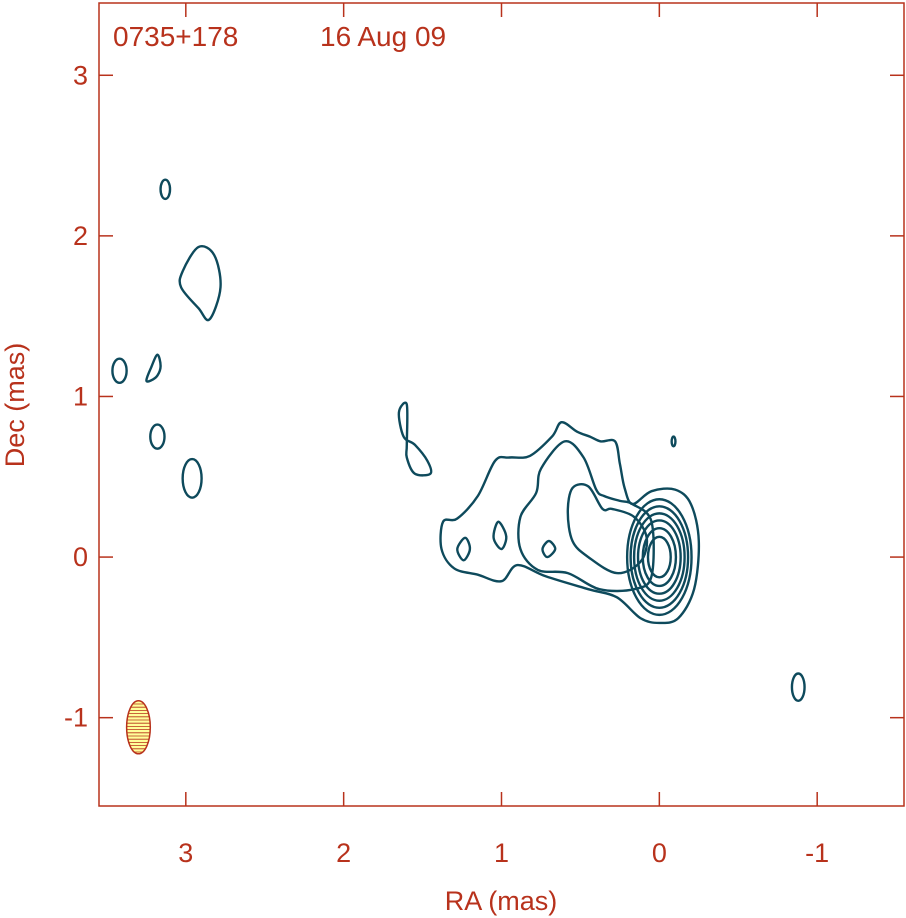 The width and height of the screenshot is (906, 918). Describe the element at coordinates (175, 36) in the screenshot. I see `source-name: 0735+178` at that location.